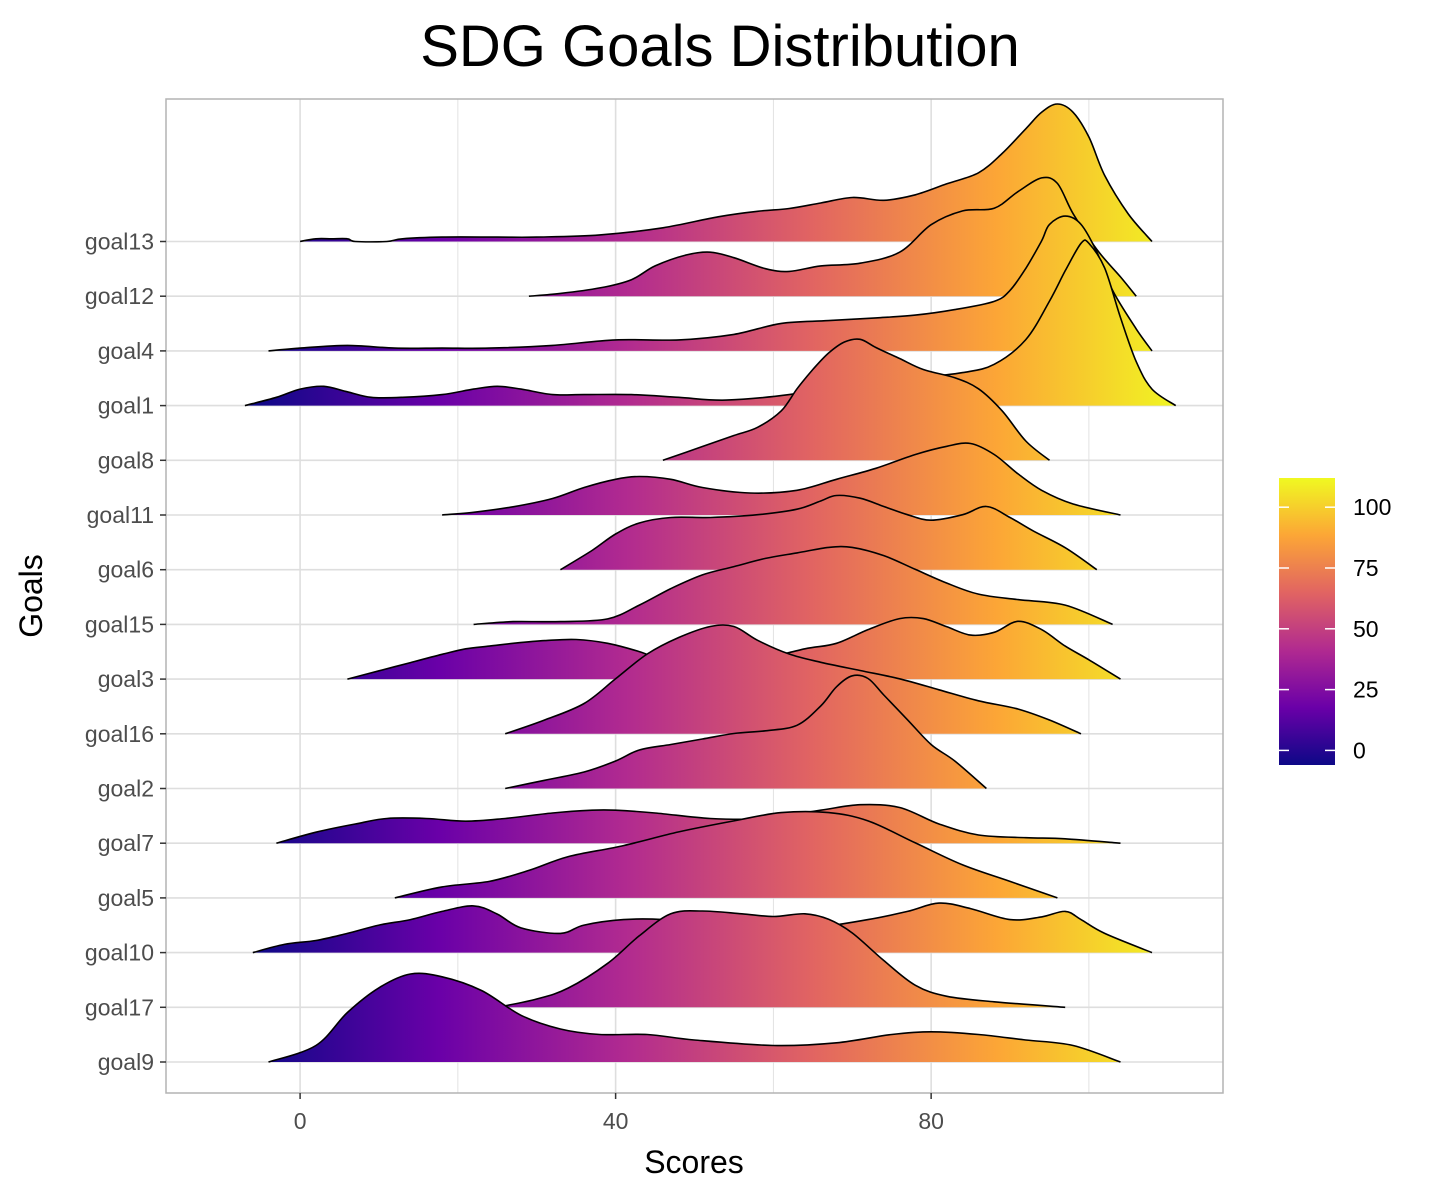 The width and height of the screenshot is (1440, 1200). What do you see at coordinates (119, 624) in the screenshot?
I see `y-tick-label: goal15` at bounding box center [119, 624].